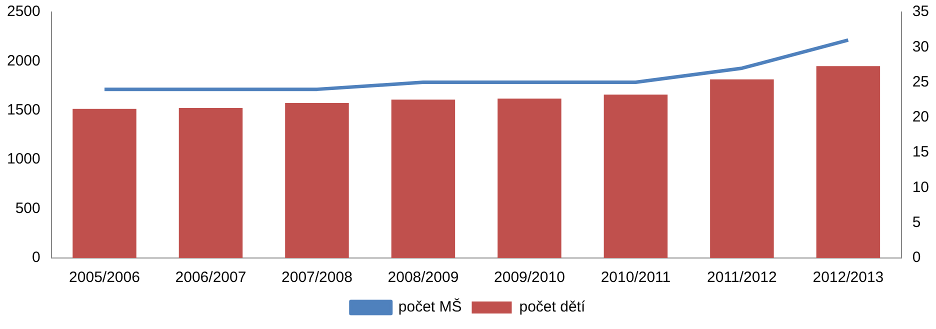 This screenshot has width=936, height=329. I want to click on y2-tick-label: 15, so click(921, 152).